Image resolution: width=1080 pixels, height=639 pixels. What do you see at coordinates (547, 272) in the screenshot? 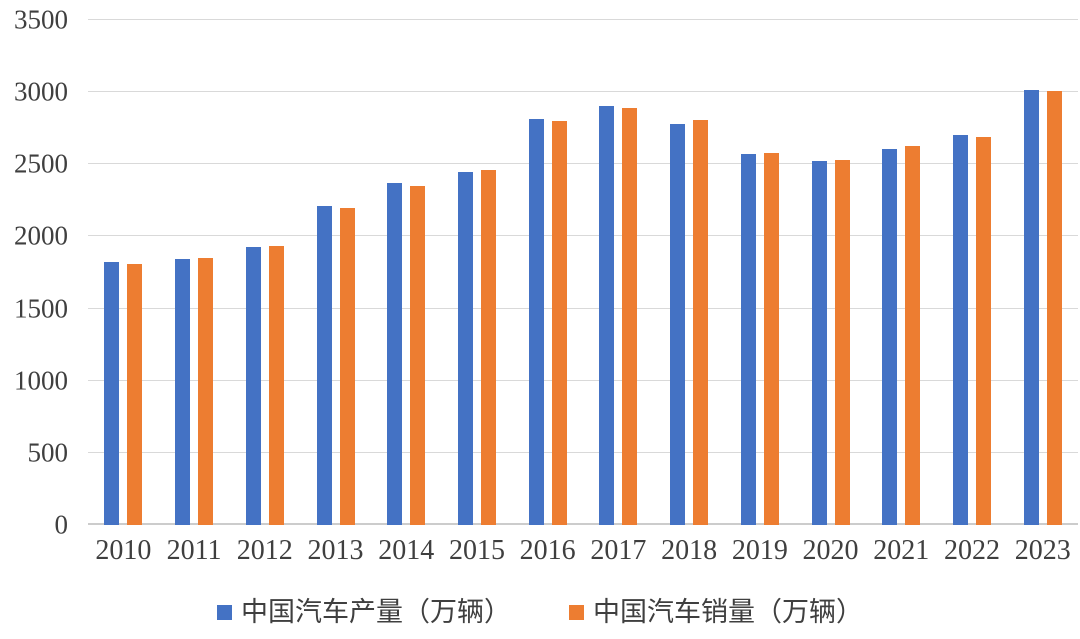
I see `bar-group-2016` at bounding box center [547, 272].